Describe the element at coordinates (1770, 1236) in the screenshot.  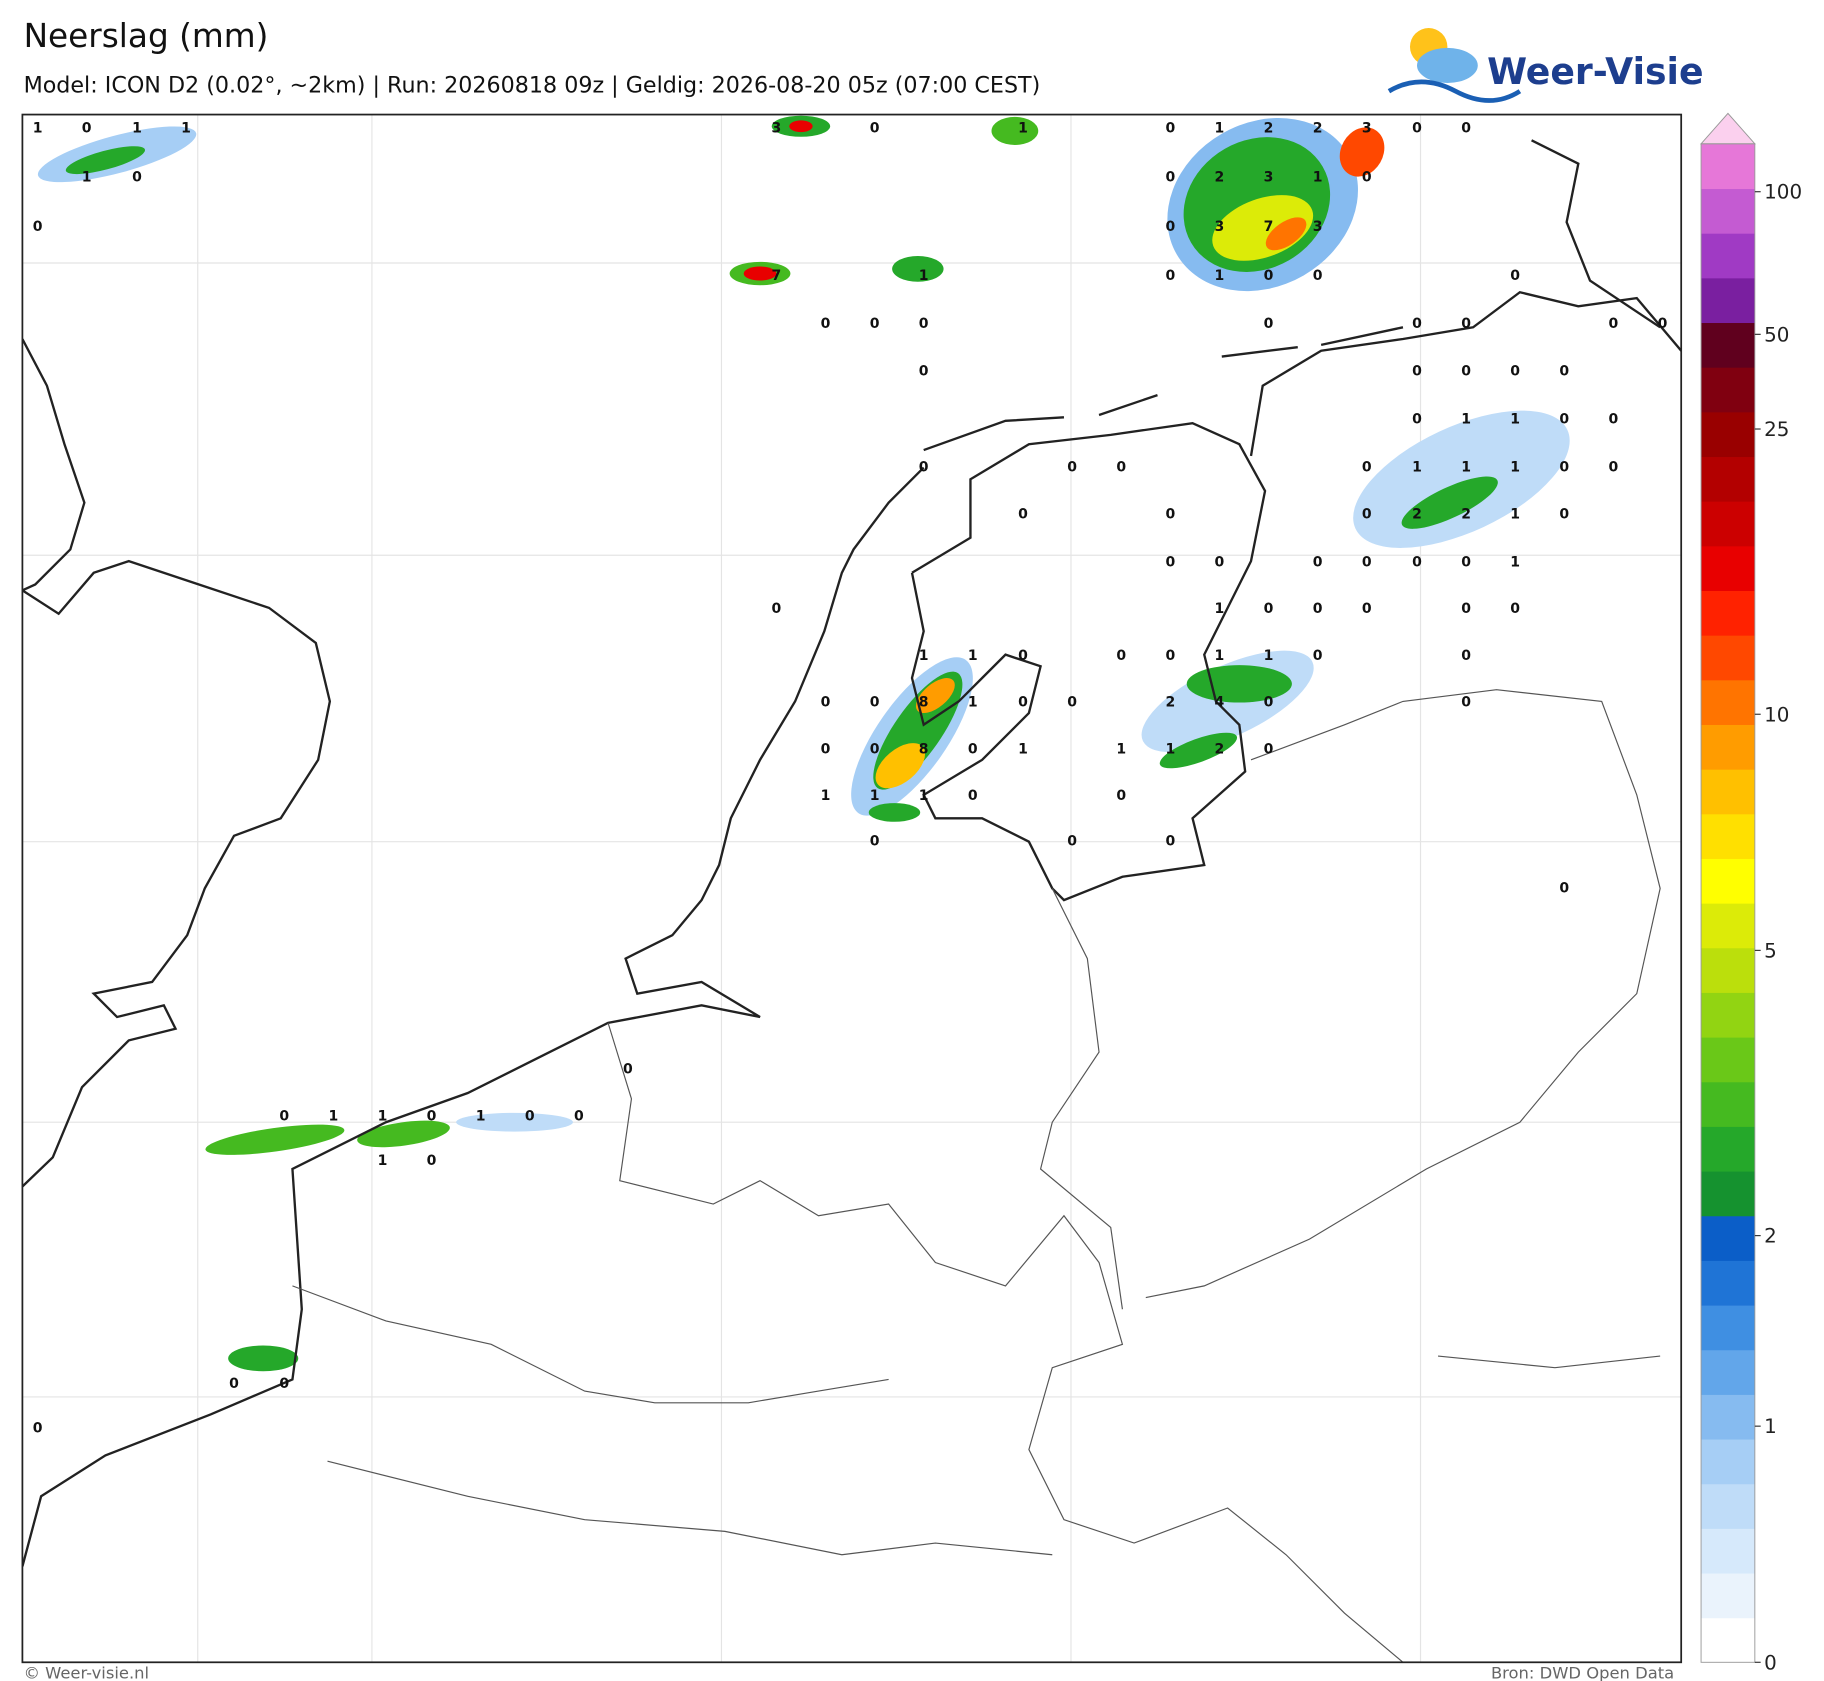
I see `colorbar-tick-label: 2` at that location.